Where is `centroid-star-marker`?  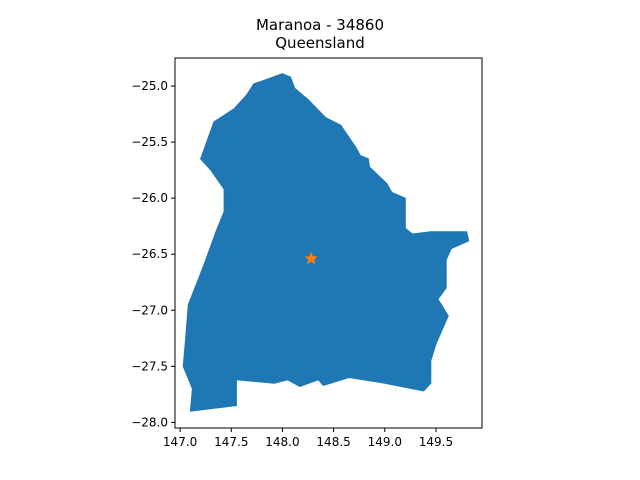 centroid-star-marker is located at coordinates (311, 258).